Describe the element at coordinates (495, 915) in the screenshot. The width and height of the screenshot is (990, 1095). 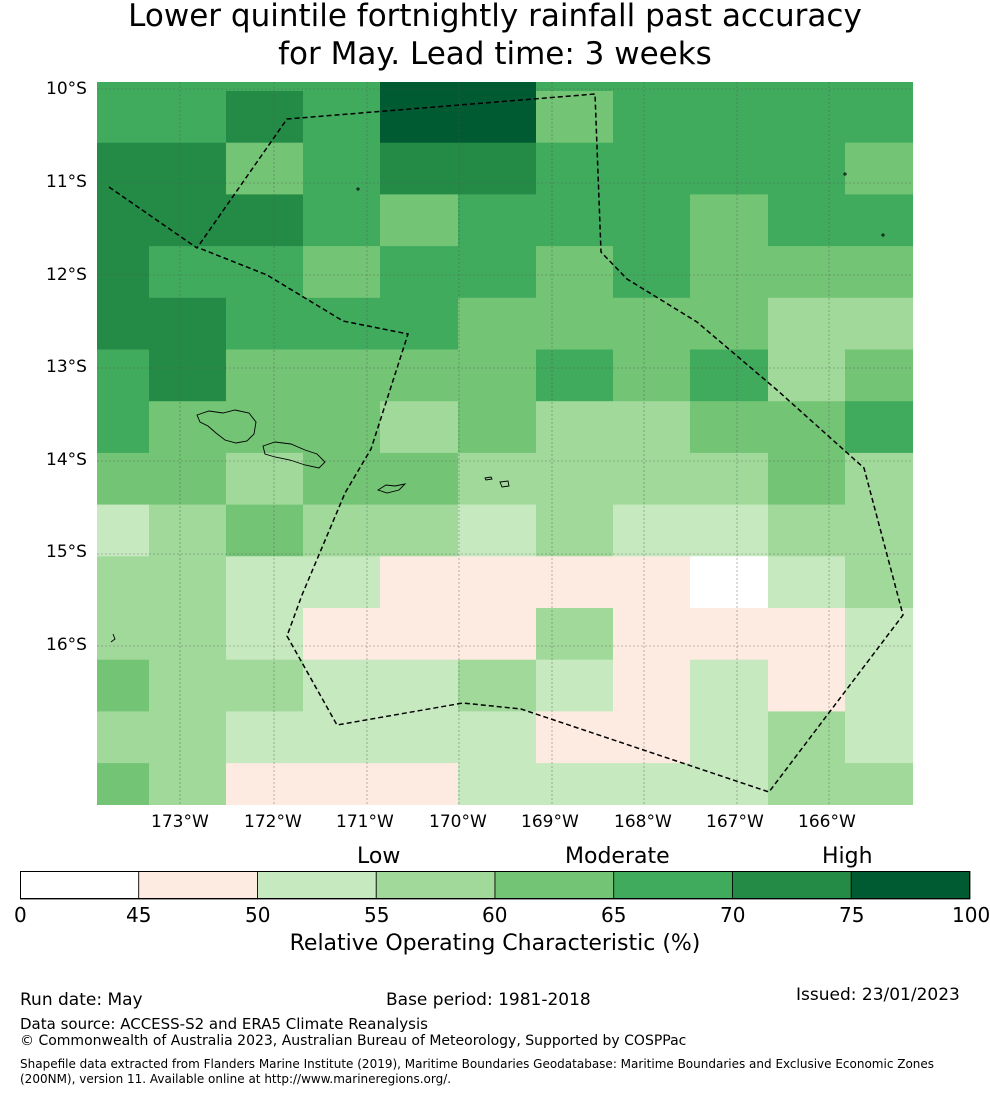
I see `colorbar-tick-60: 60` at that location.